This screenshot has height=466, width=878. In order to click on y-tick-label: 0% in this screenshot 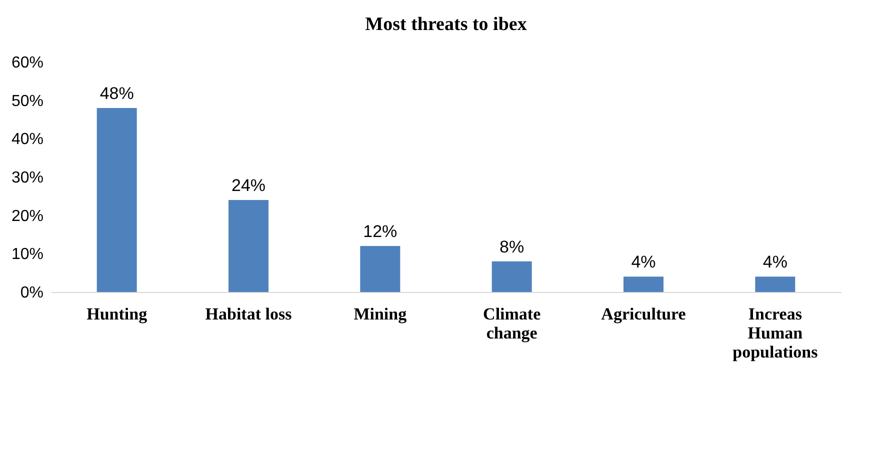, I will do `click(32, 293)`.